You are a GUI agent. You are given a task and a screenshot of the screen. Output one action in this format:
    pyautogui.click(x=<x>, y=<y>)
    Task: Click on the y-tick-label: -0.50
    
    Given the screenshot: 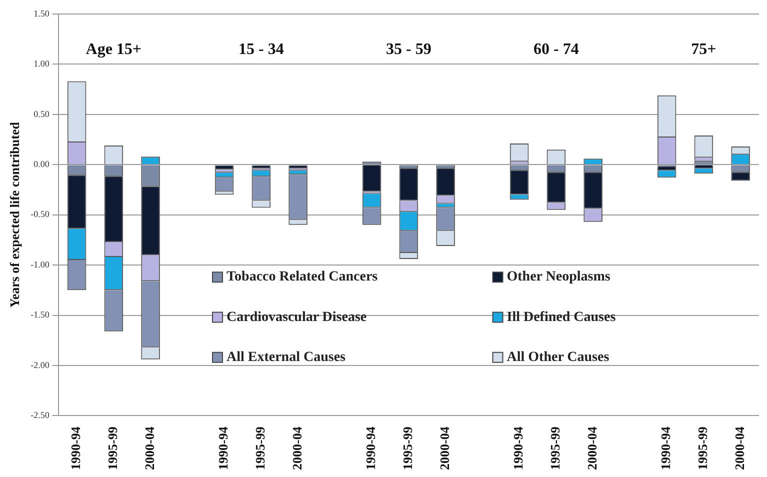 What is the action you would take?
    pyautogui.click(x=40, y=214)
    